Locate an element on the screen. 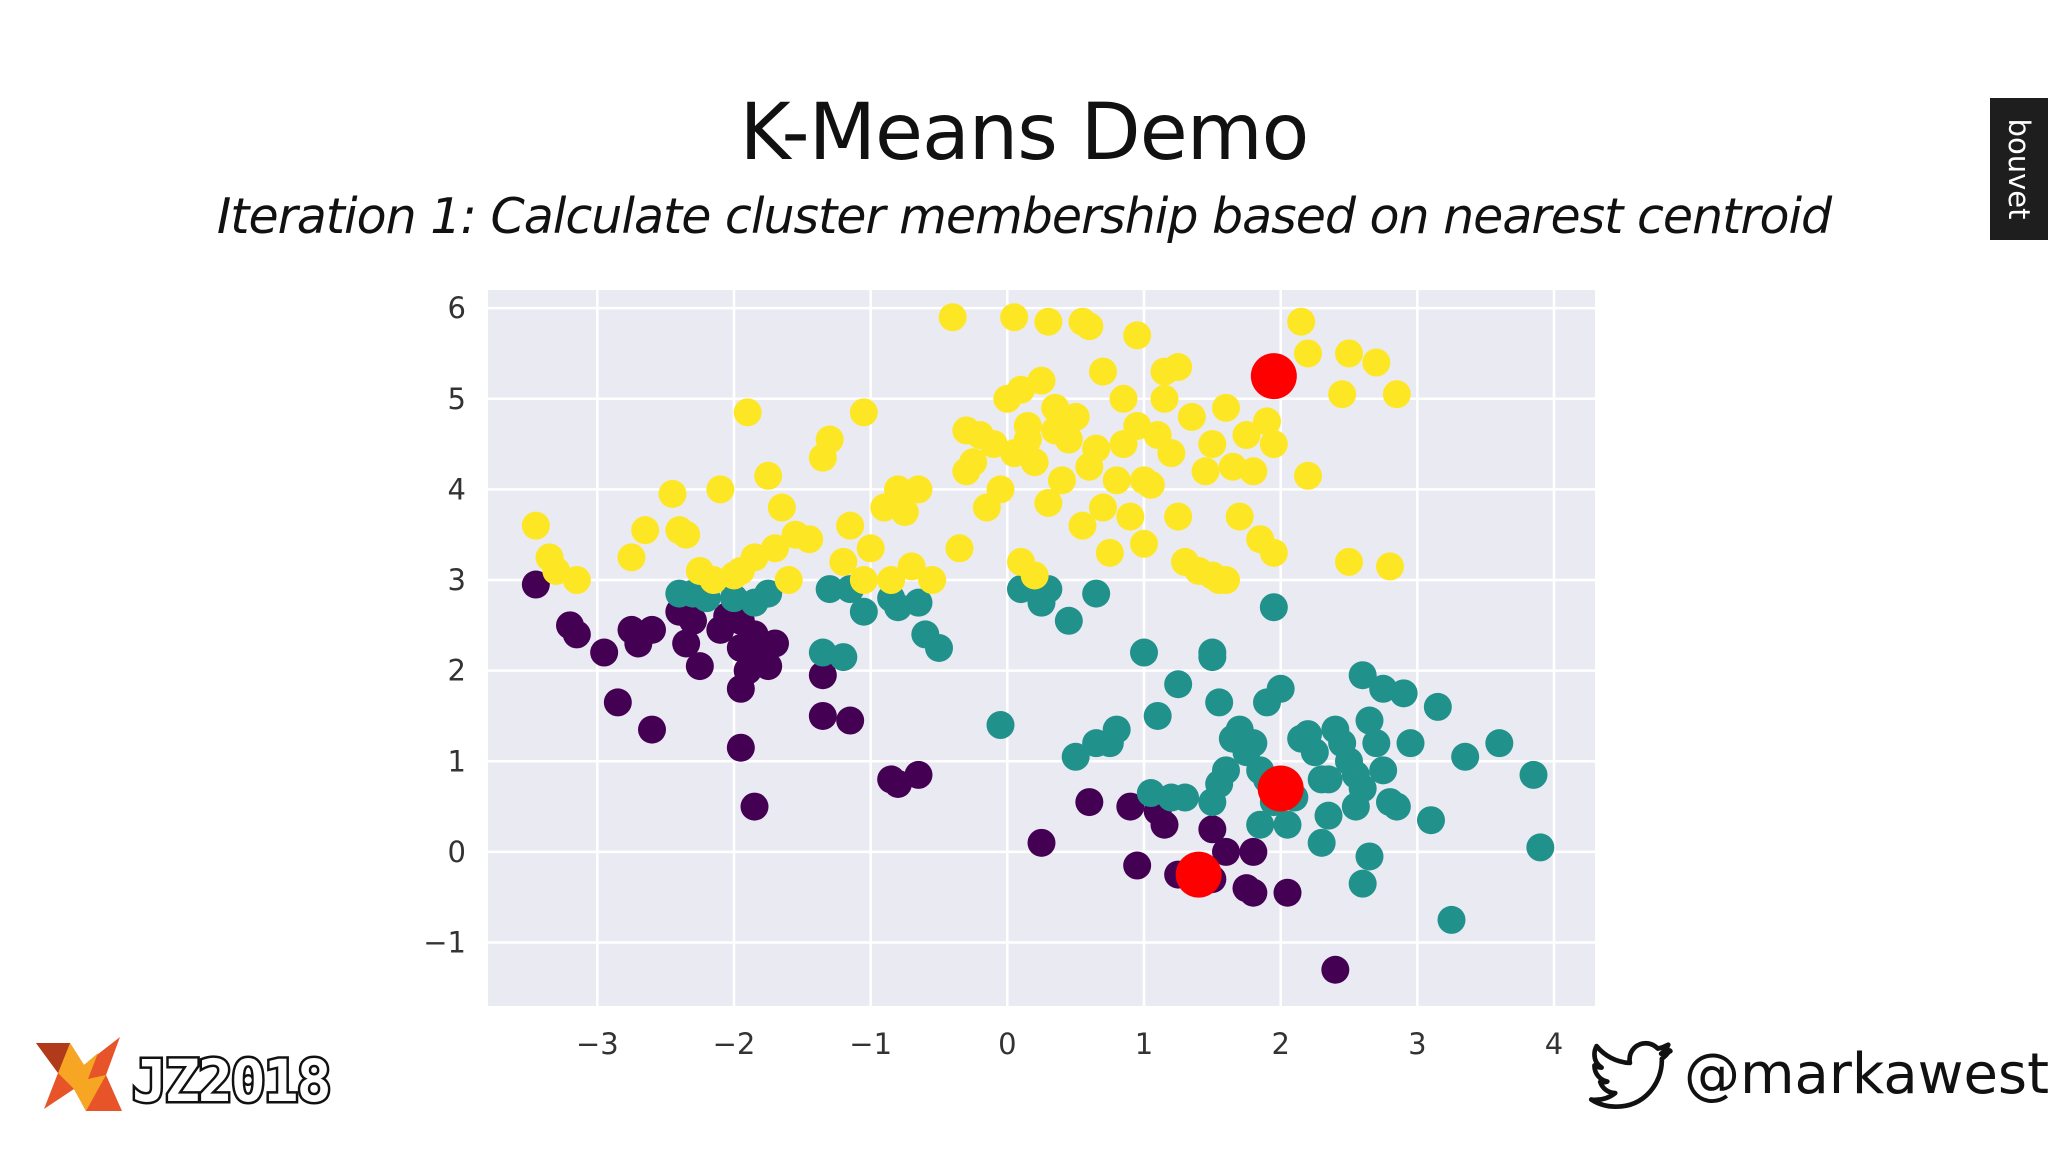 The width and height of the screenshot is (2048, 1152). x-tick-label: 3 is located at coordinates (1417, 1044).